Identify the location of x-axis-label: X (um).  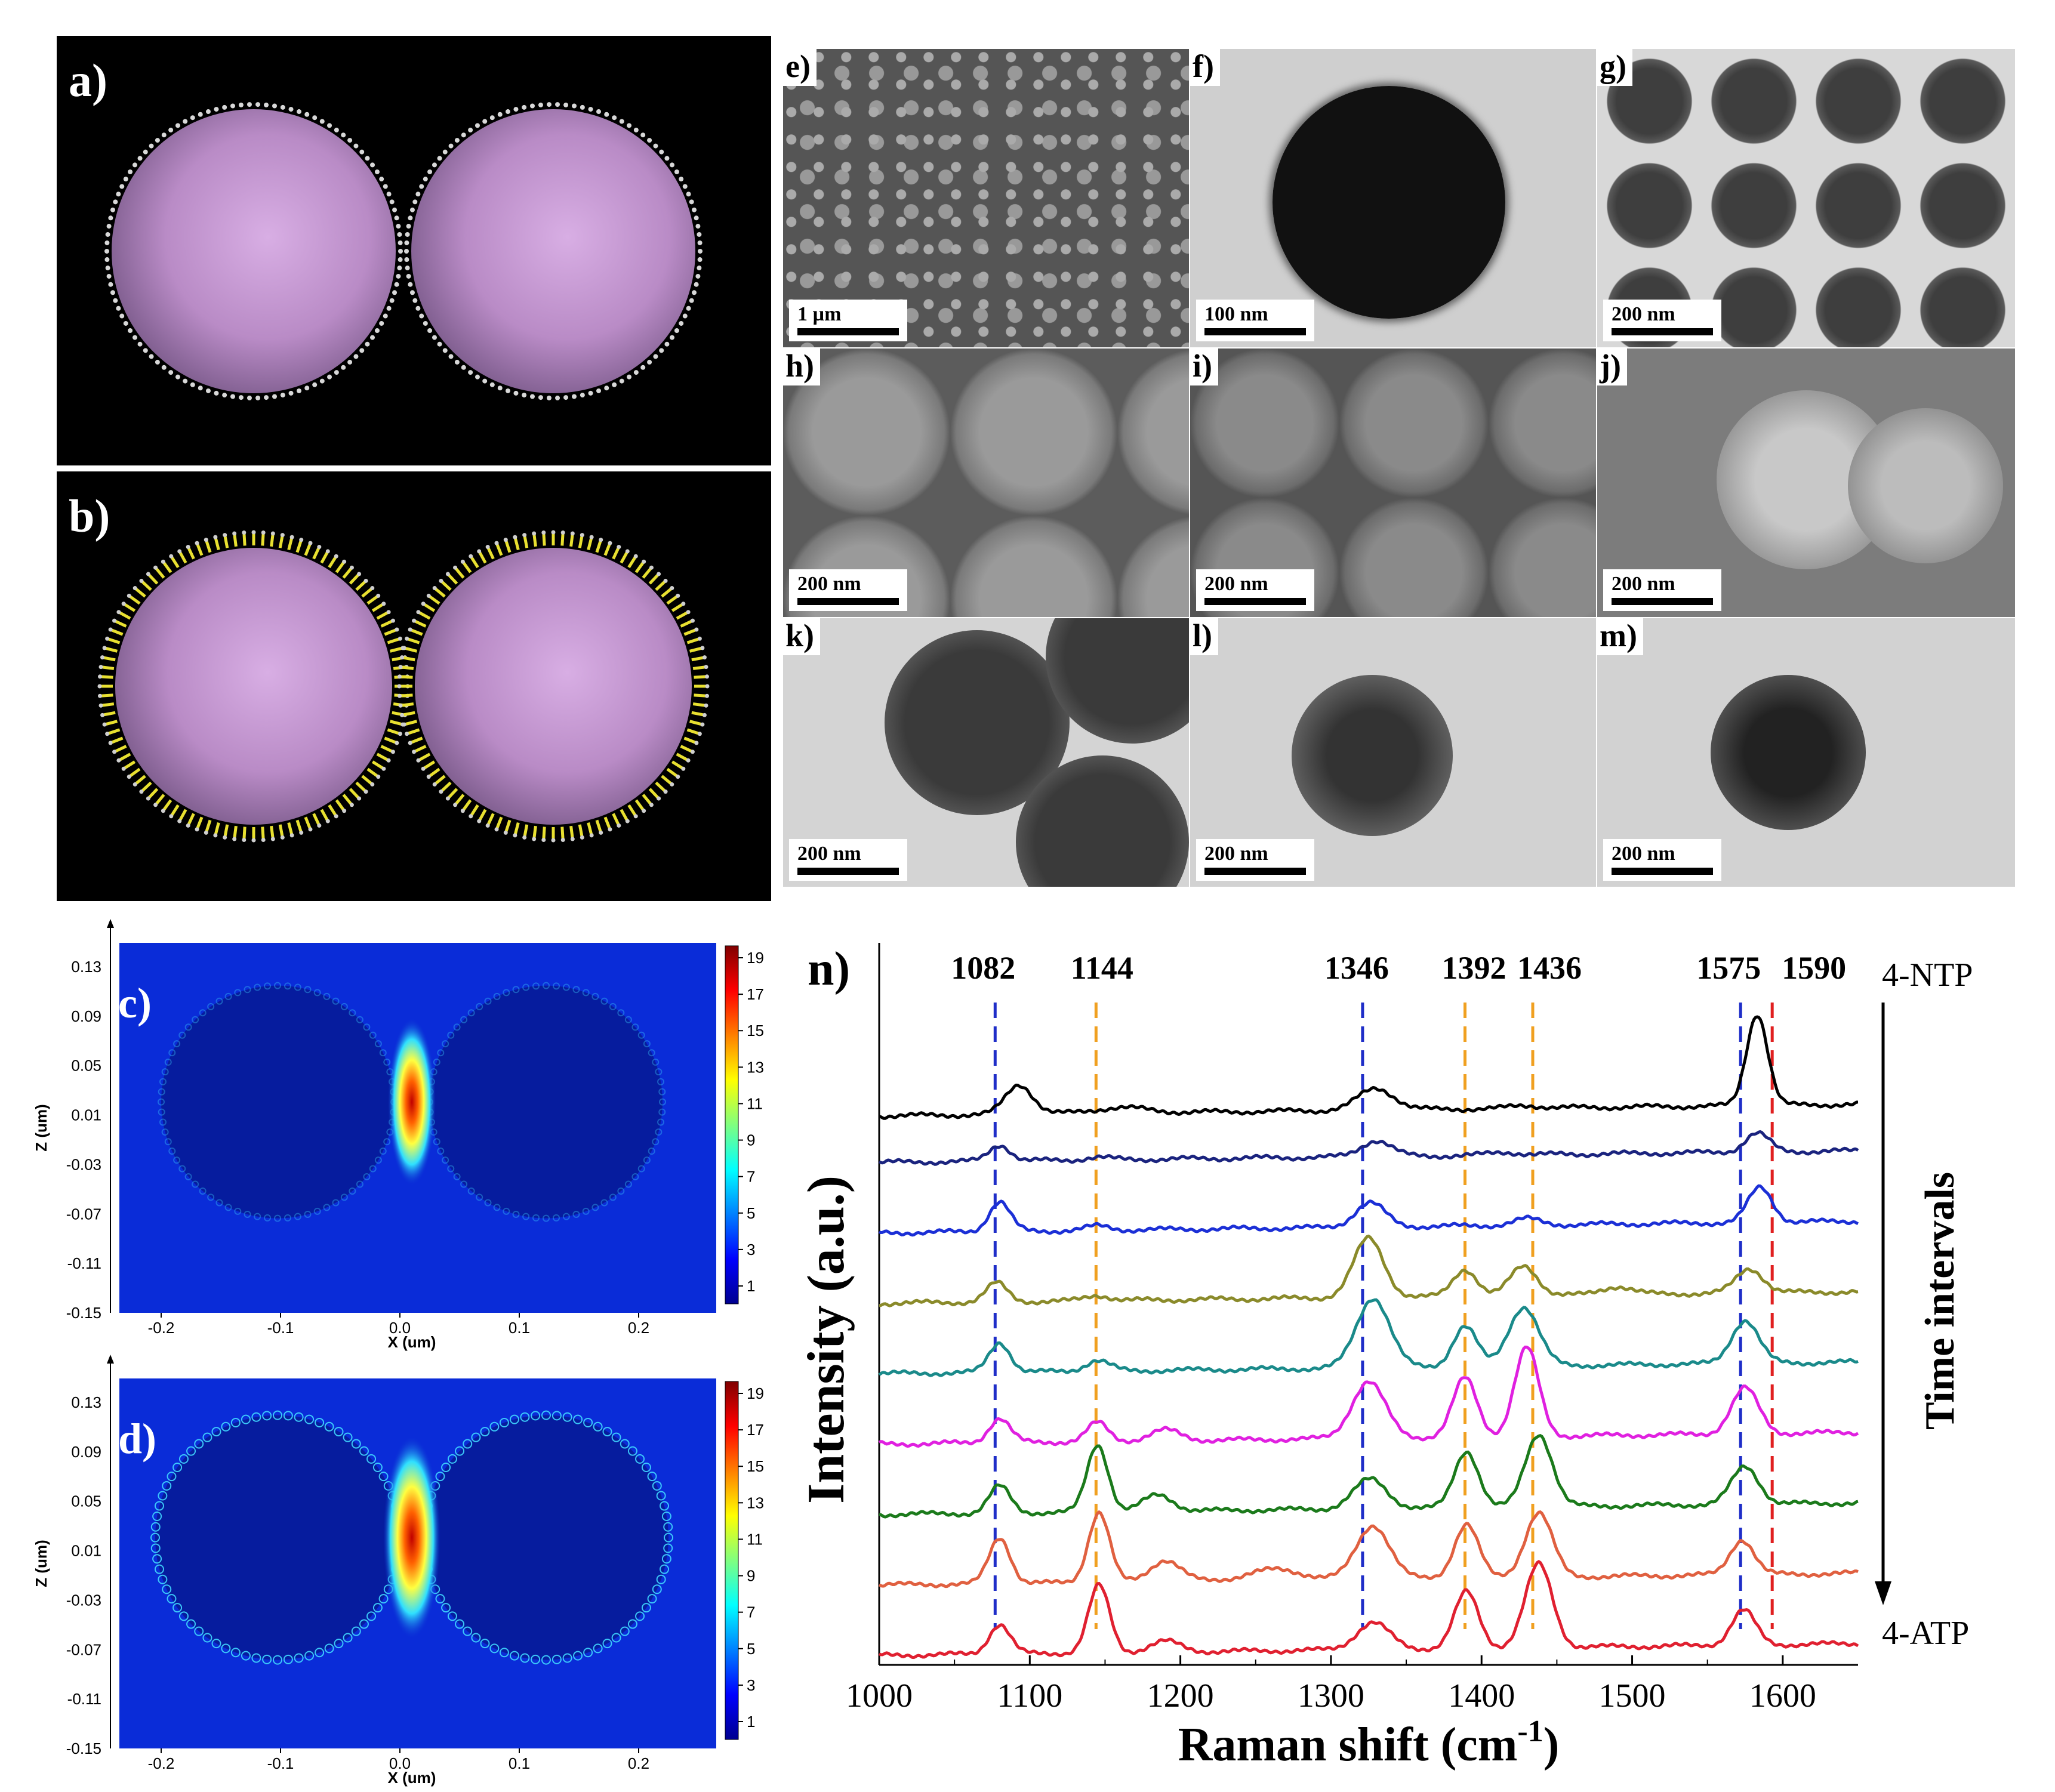
(412, 1342).